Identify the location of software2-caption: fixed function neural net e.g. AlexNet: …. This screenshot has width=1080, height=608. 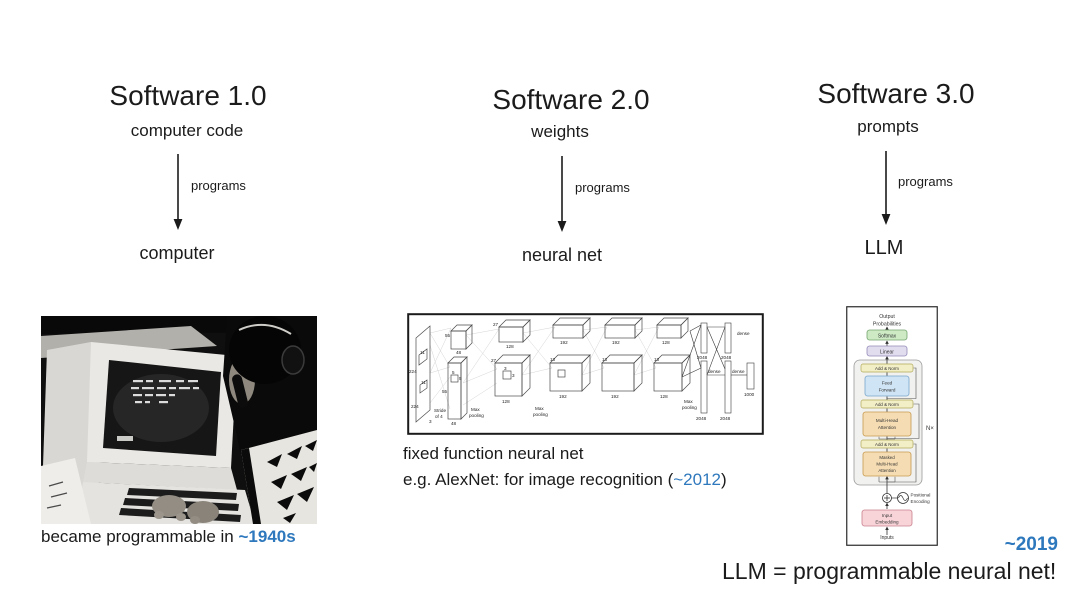
(565, 467).